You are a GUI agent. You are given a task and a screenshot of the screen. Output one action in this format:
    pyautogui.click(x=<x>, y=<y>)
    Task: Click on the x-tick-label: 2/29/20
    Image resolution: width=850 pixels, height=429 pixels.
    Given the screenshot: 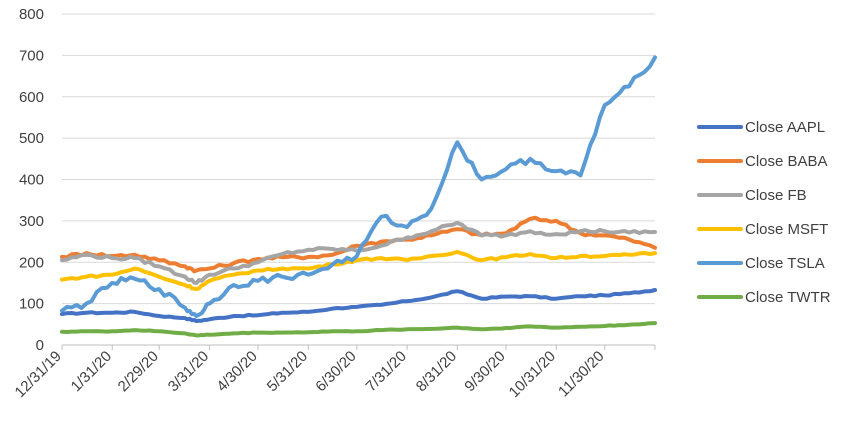 What is the action you would take?
    pyautogui.click(x=138, y=371)
    